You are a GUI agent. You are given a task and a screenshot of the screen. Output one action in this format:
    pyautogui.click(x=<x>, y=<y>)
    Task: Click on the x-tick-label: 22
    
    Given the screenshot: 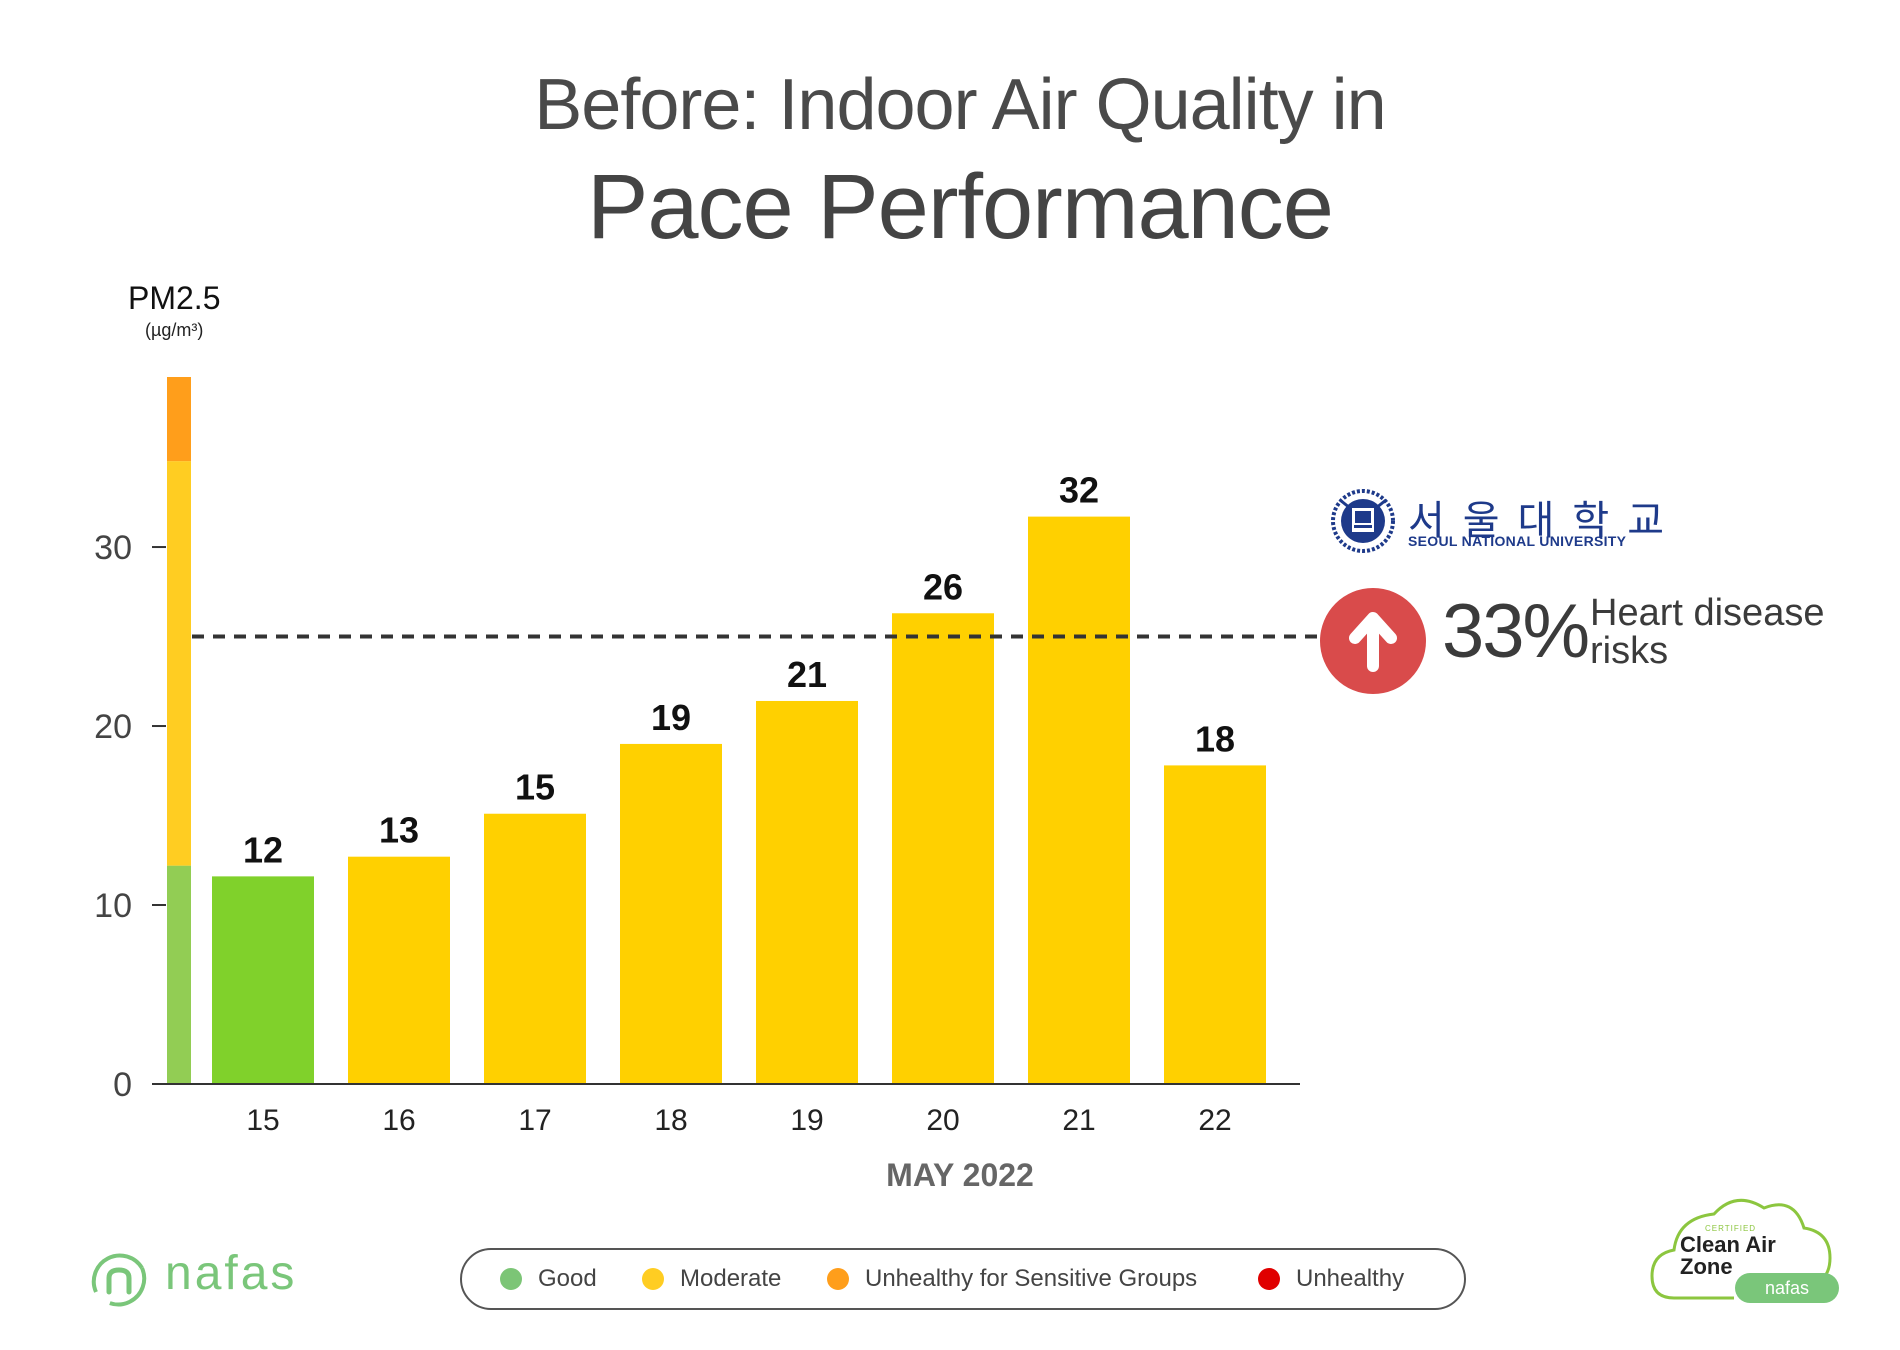 What is the action you would take?
    pyautogui.click(x=1214, y=1120)
    